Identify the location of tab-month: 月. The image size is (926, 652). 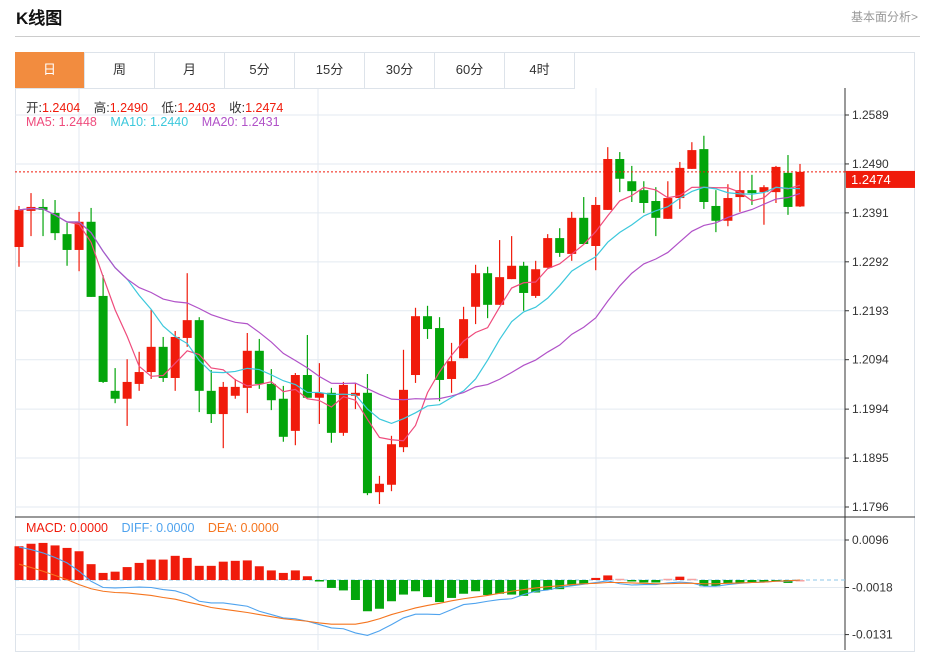
(190, 70).